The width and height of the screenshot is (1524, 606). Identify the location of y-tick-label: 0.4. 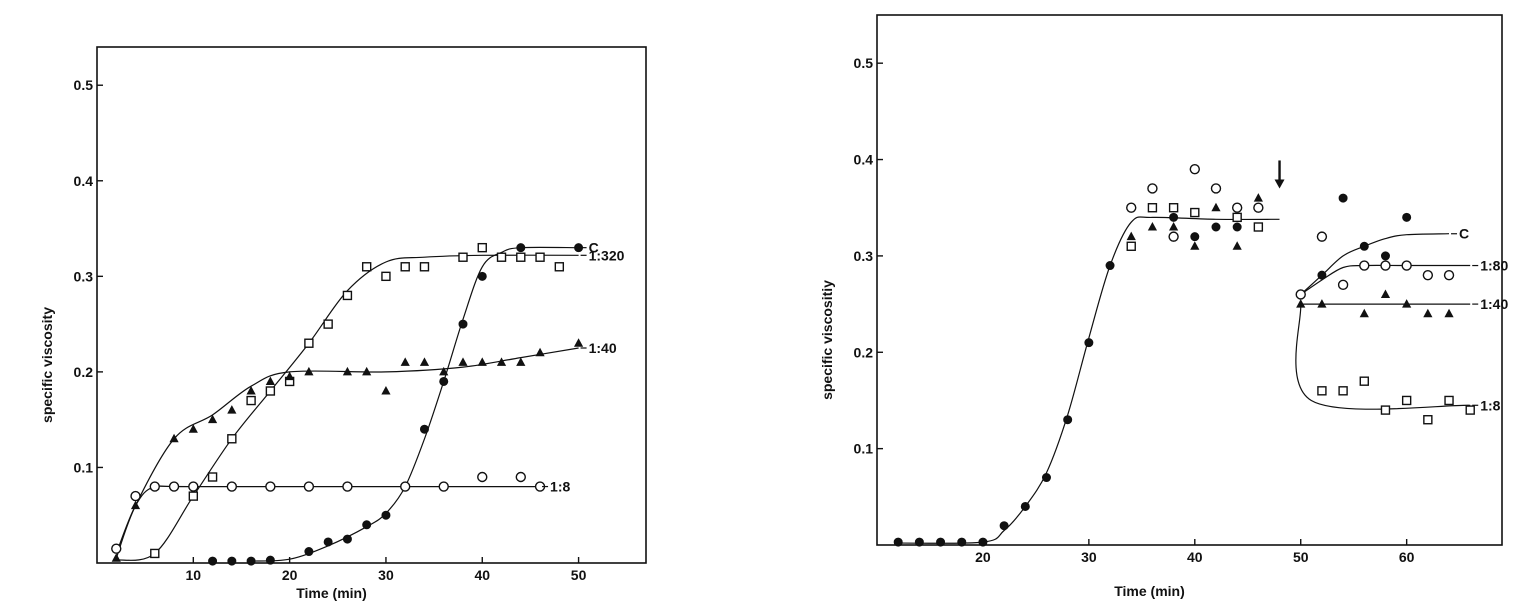
(864, 160).